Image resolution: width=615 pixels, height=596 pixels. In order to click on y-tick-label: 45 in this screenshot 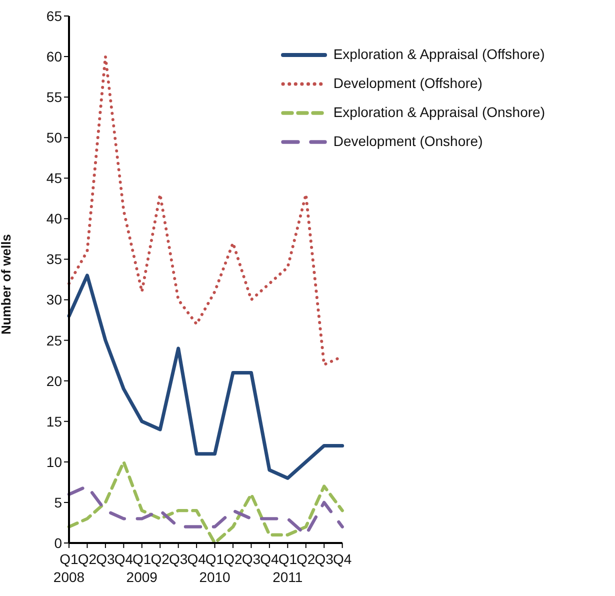, I will do `click(54, 178)`.